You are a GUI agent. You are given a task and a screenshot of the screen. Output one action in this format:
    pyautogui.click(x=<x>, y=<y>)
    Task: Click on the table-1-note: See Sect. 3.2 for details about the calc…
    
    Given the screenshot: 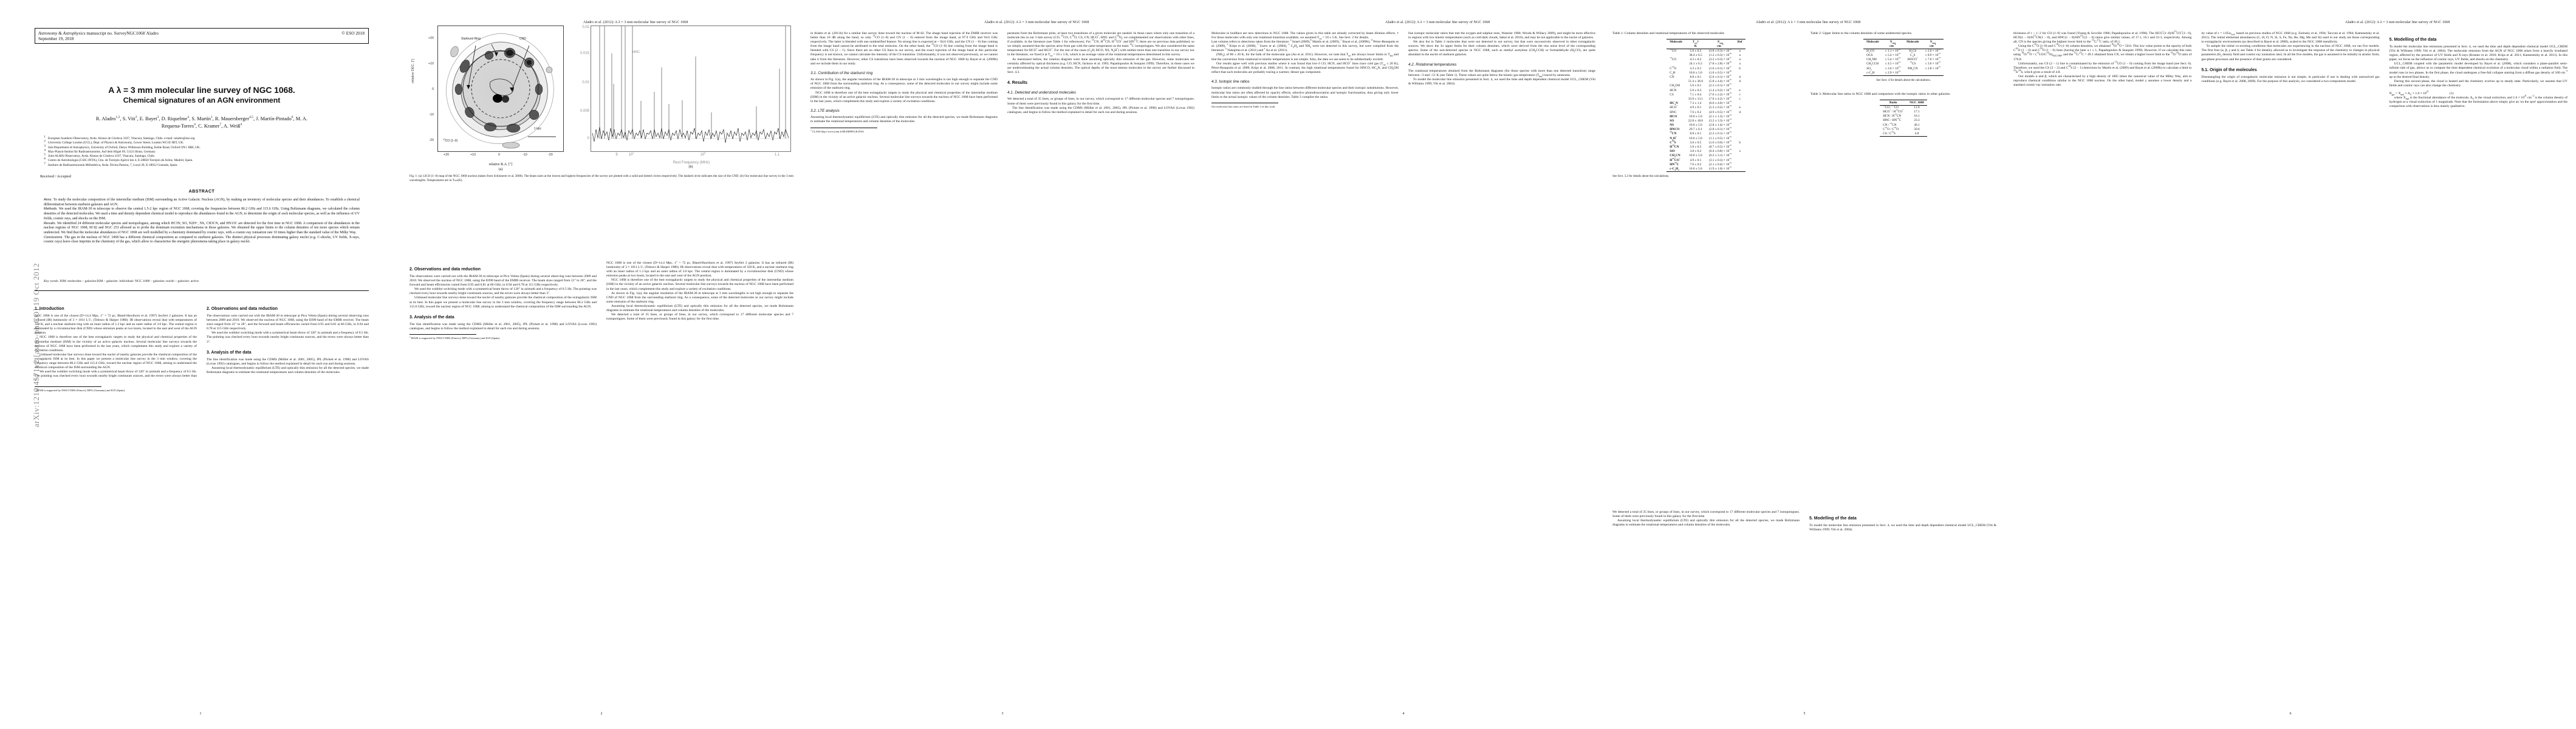 What is the action you would take?
    pyautogui.click(x=1641, y=176)
    